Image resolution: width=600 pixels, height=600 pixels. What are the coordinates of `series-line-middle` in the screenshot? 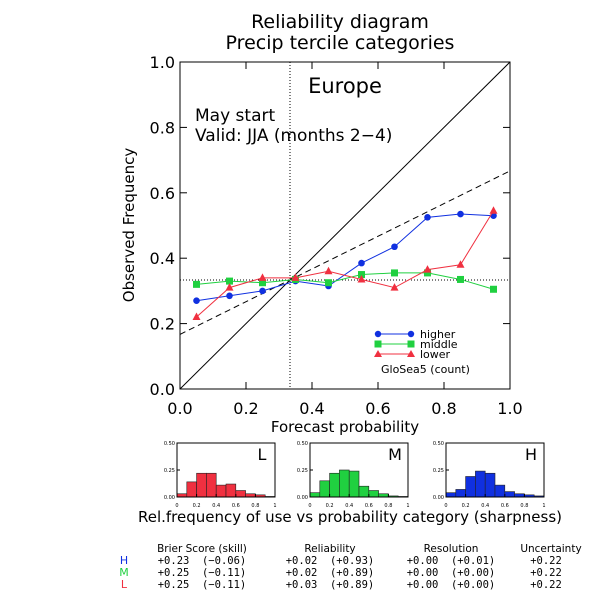 It's located at (345, 281).